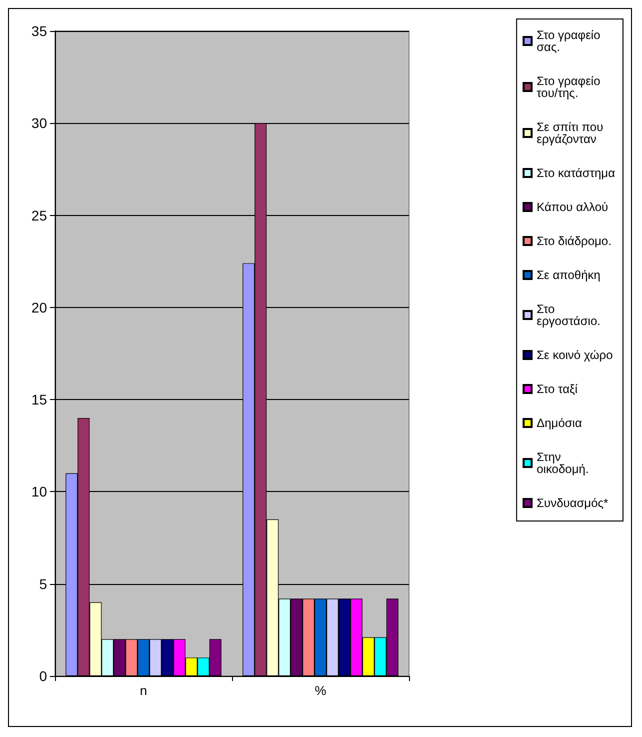 Image resolution: width=642 pixels, height=737 pixels. What do you see at coordinates (320, 690) in the screenshot?
I see `x-tick-label: %` at bounding box center [320, 690].